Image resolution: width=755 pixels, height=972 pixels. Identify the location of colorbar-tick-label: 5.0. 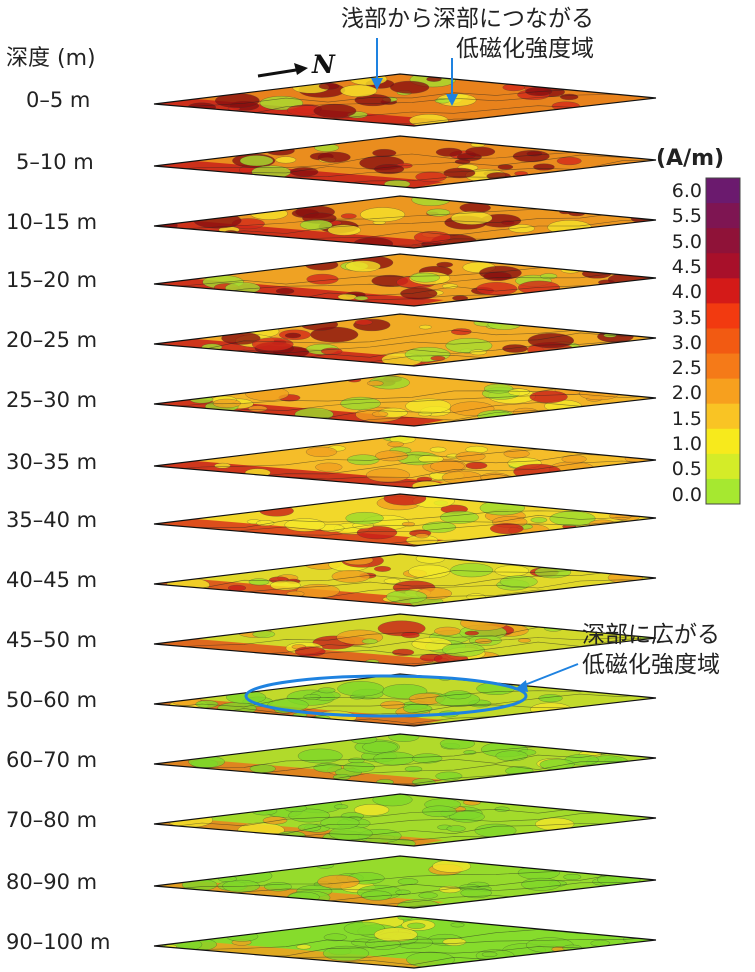
(686, 241).